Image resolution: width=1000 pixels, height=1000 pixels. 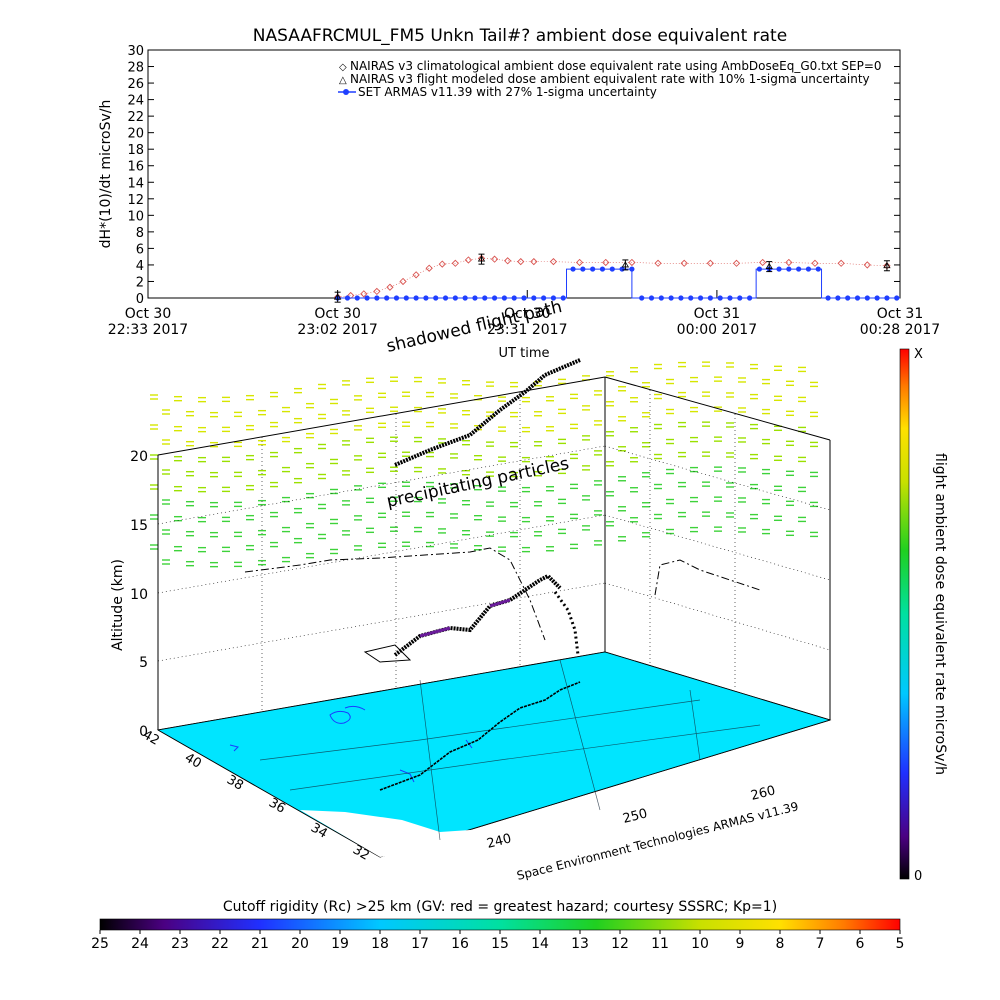 What do you see at coordinates (135, 117) in the screenshot?
I see `y-tick-label: 22` at bounding box center [135, 117].